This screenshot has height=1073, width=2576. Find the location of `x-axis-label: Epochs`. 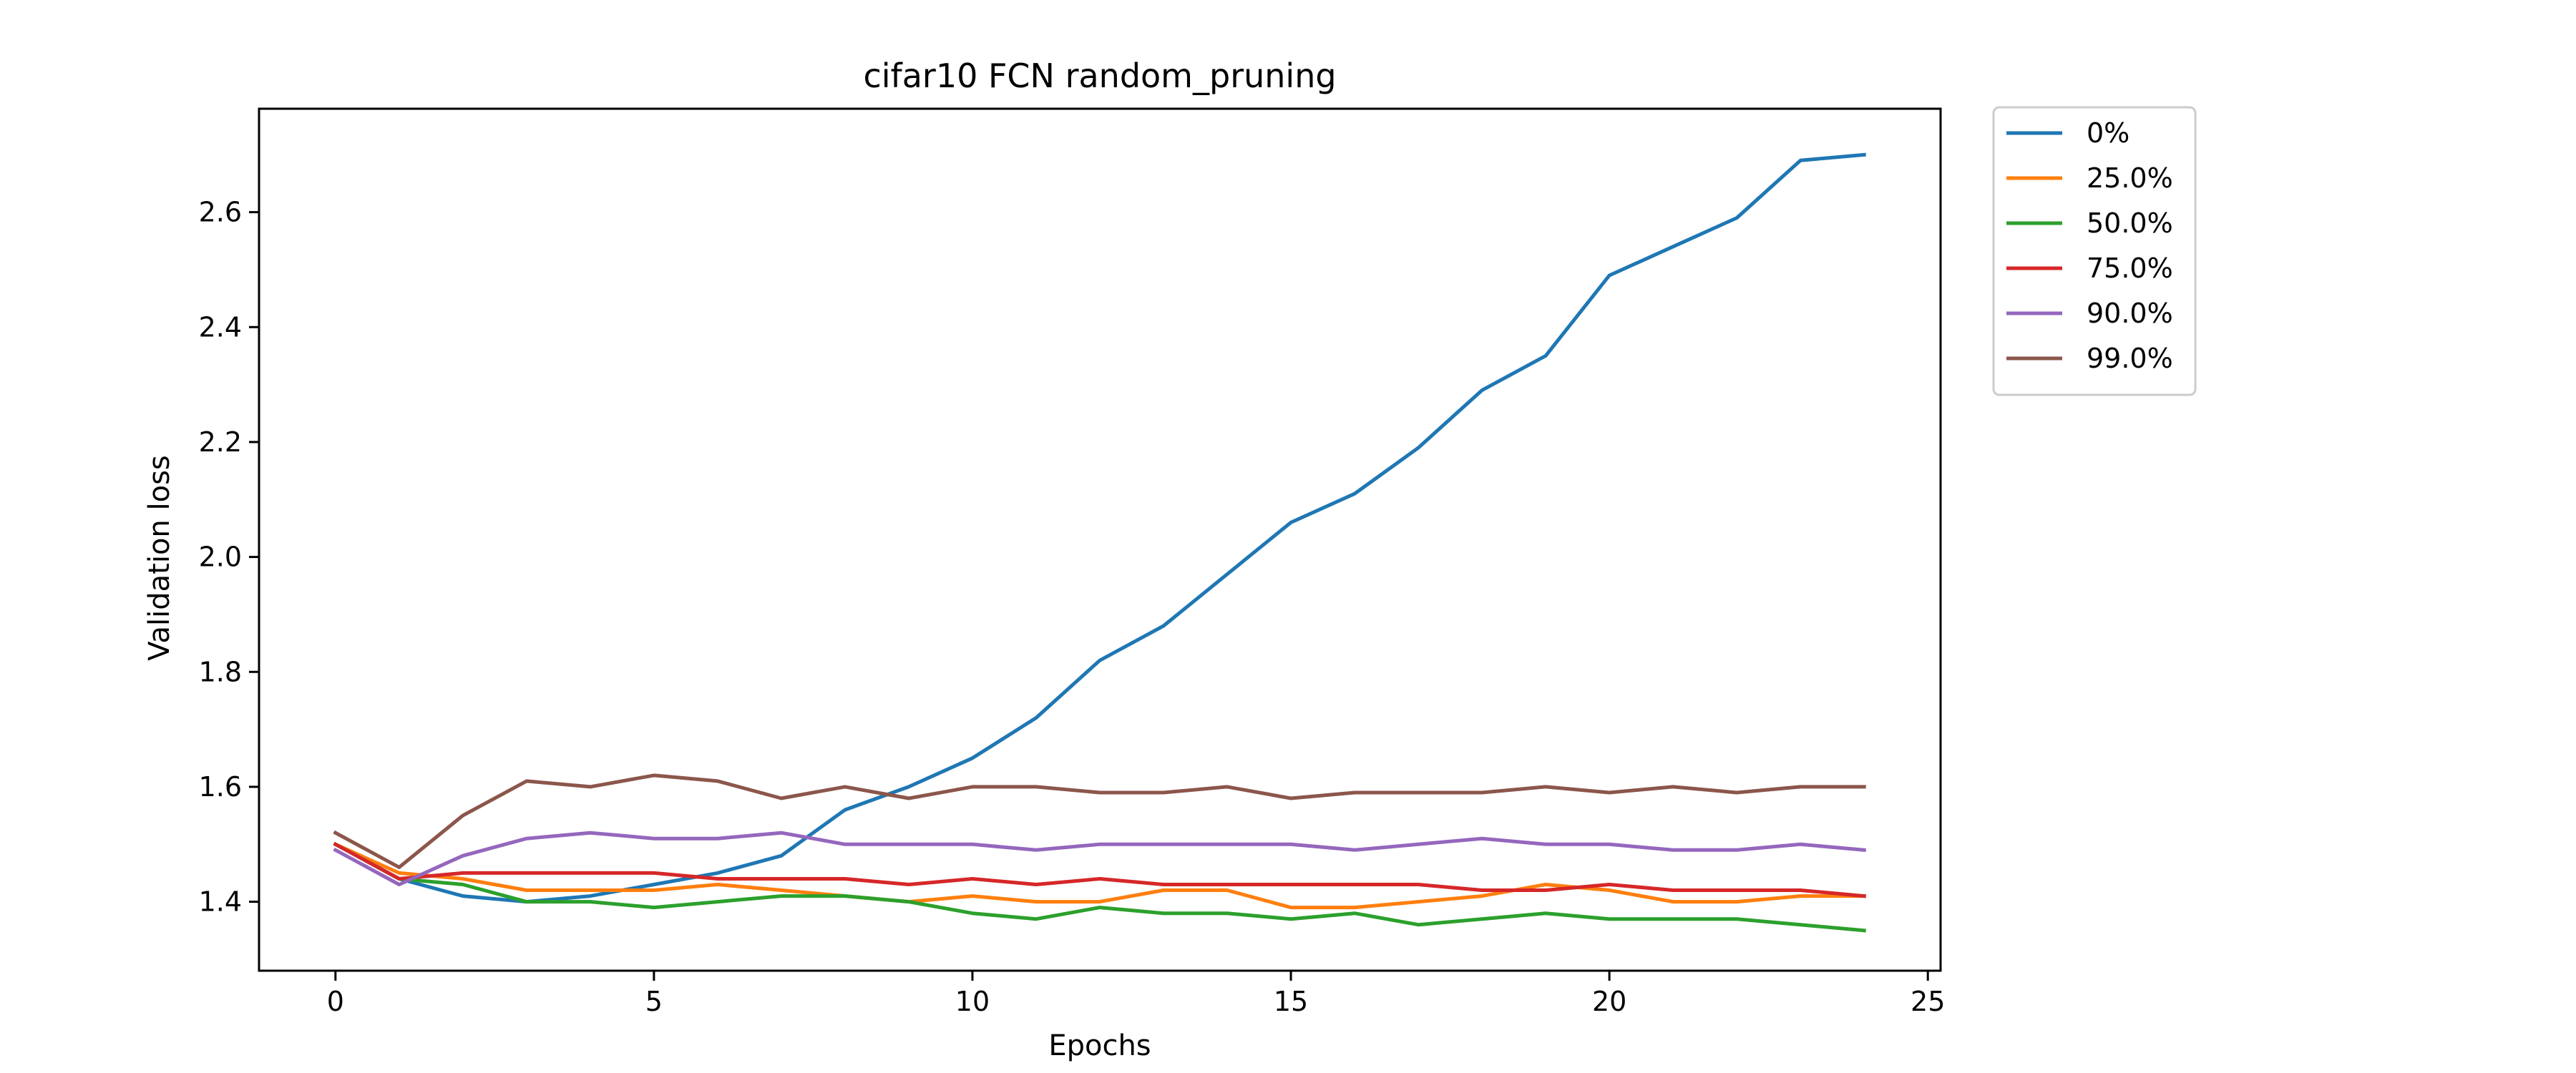

x-axis-label: Epochs is located at coordinates (1099, 1045).